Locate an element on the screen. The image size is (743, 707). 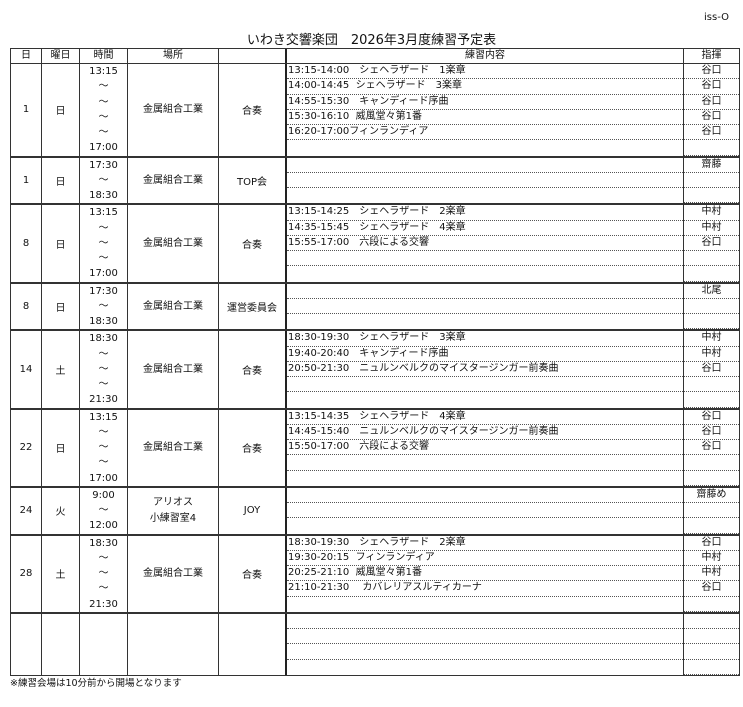
conductor-cell: 齋藤め is located at coordinates (711, 511).